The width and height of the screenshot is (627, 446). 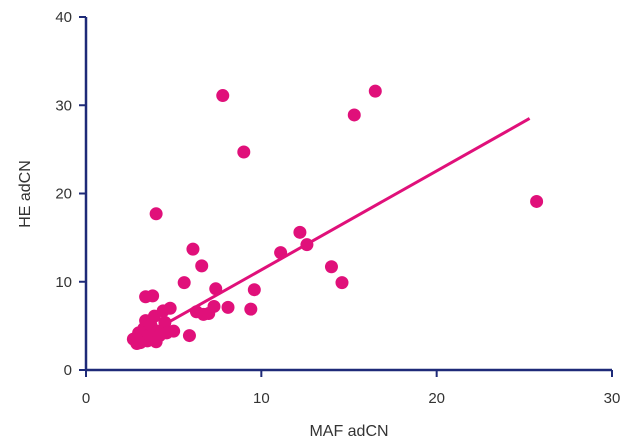 What do you see at coordinates (63, 282) in the screenshot?
I see `y-tick-label: 10` at bounding box center [63, 282].